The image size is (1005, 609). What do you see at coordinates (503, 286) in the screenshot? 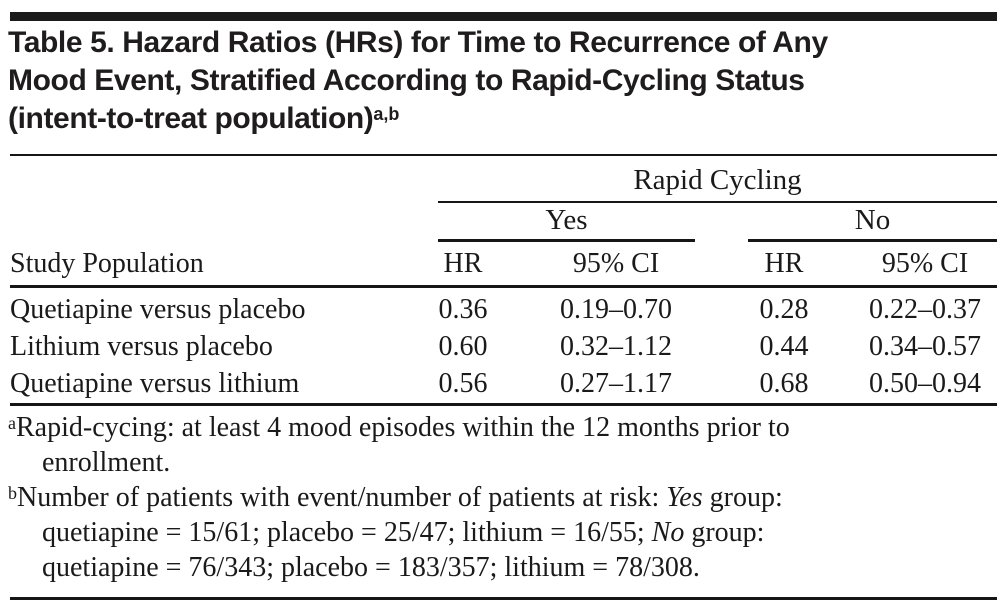
I see `rule-under-column-headers` at bounding box center [503, 286].